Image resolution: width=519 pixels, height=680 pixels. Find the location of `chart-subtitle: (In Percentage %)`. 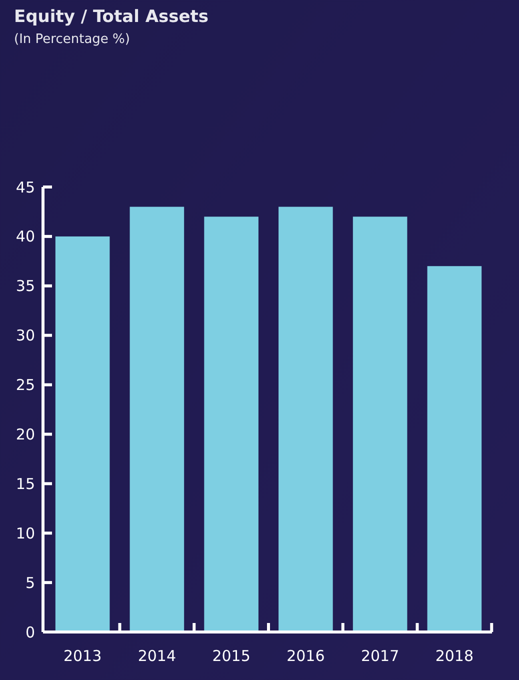

chart-subtitle: (In Percentage %) is located at coordinates (72, 39).